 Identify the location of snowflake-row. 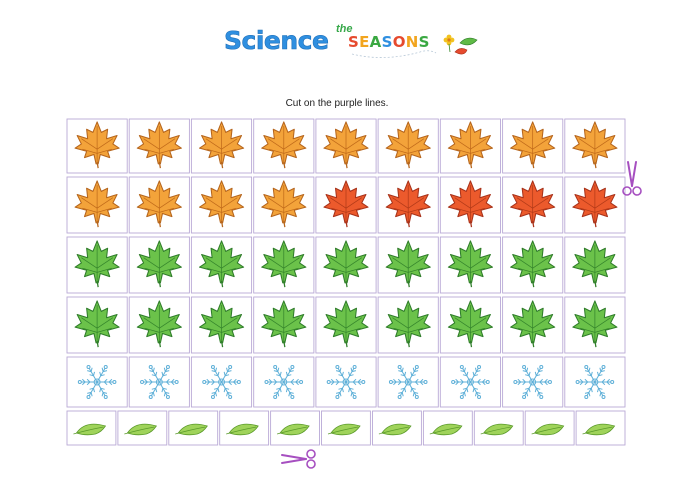
(346, 382).